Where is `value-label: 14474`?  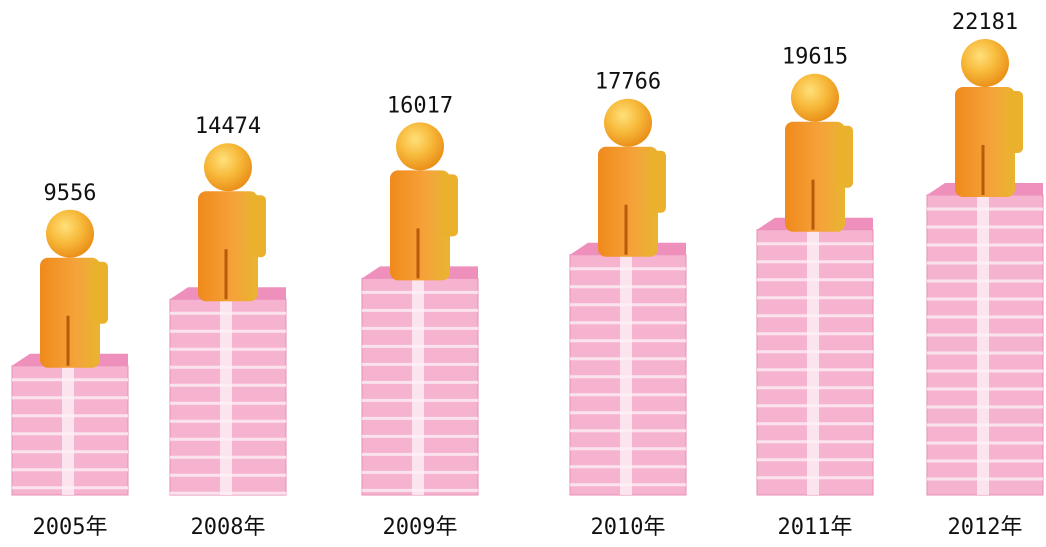
value-label: 14474 is located at coordinates (228, 126).